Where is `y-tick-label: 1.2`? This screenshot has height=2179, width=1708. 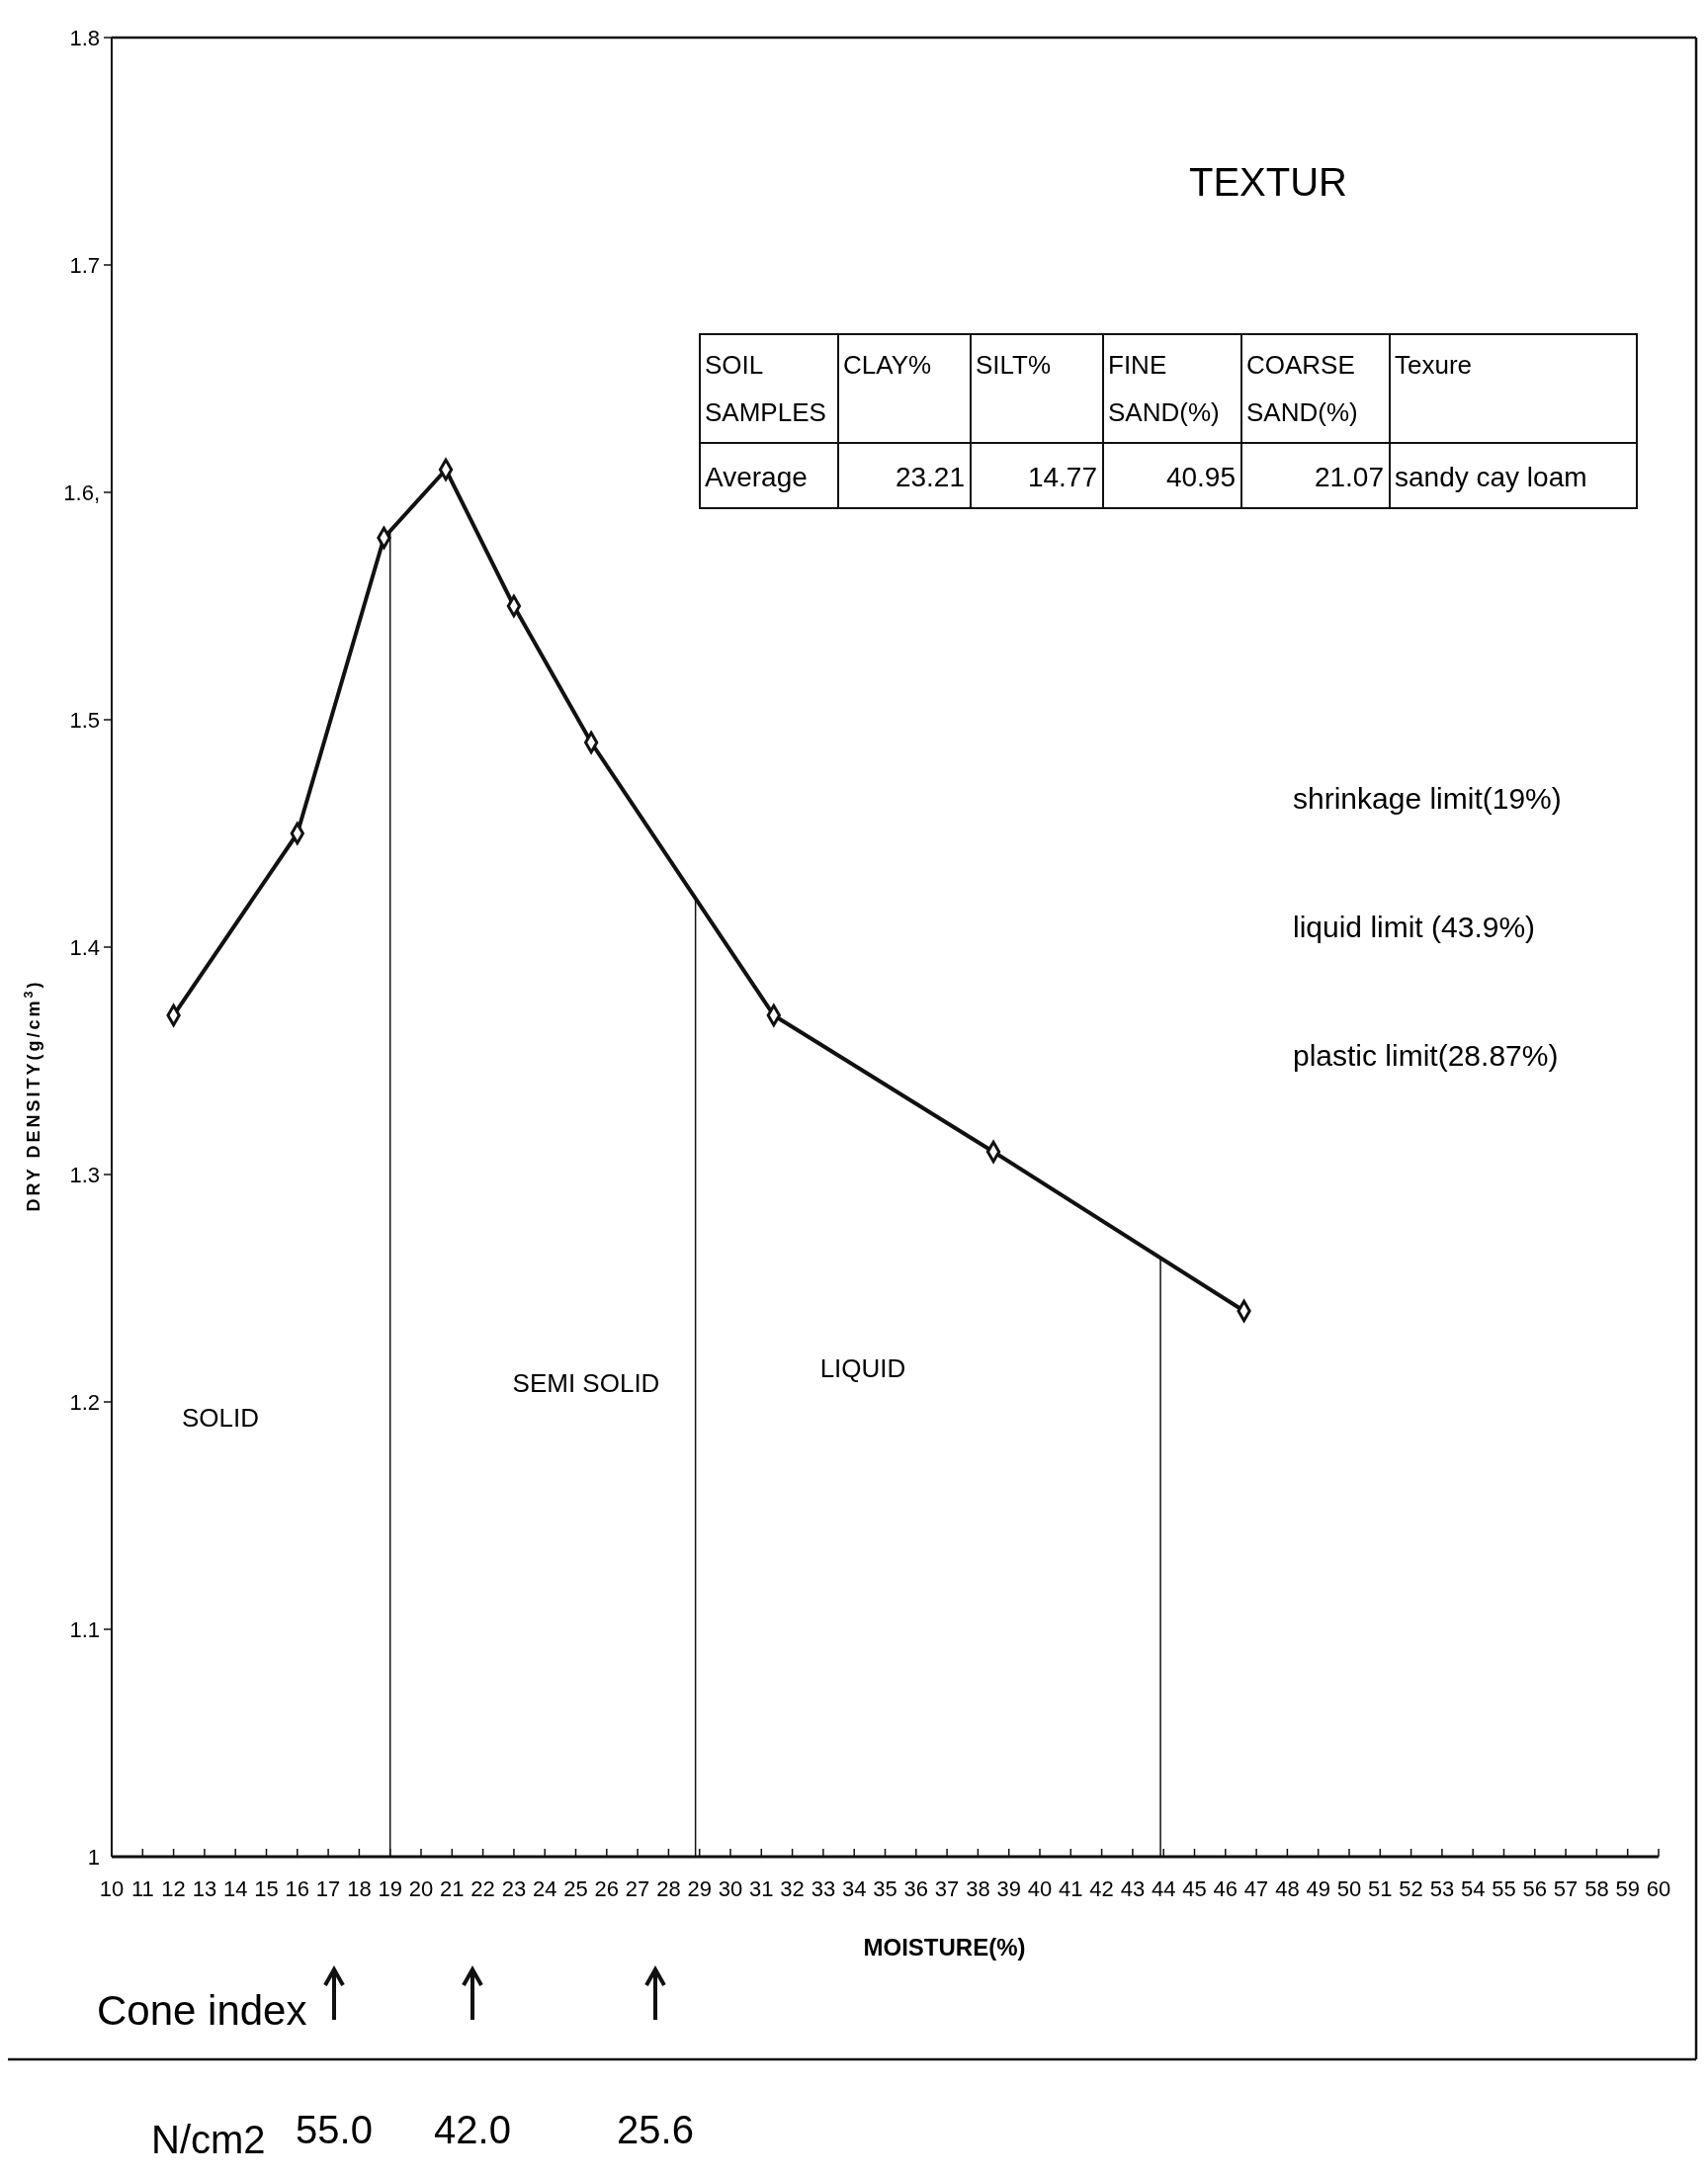 y-tick-label: 1.2 is located at coordinates (84, 1402).